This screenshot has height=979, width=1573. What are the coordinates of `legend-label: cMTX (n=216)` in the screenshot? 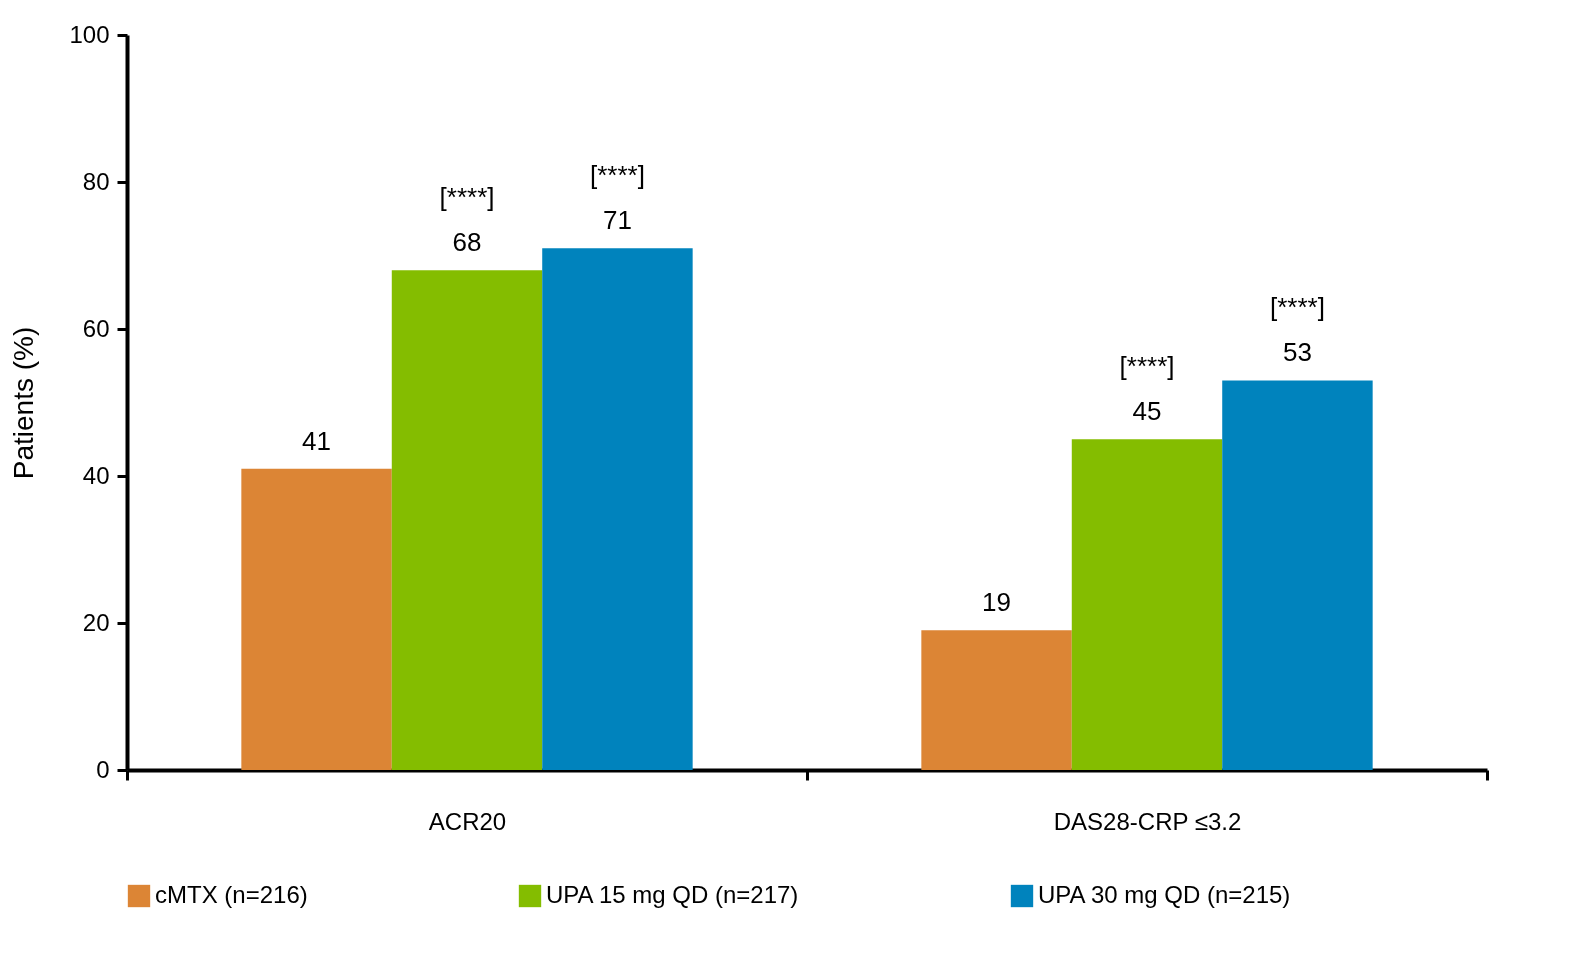 It's located at (231, 894).